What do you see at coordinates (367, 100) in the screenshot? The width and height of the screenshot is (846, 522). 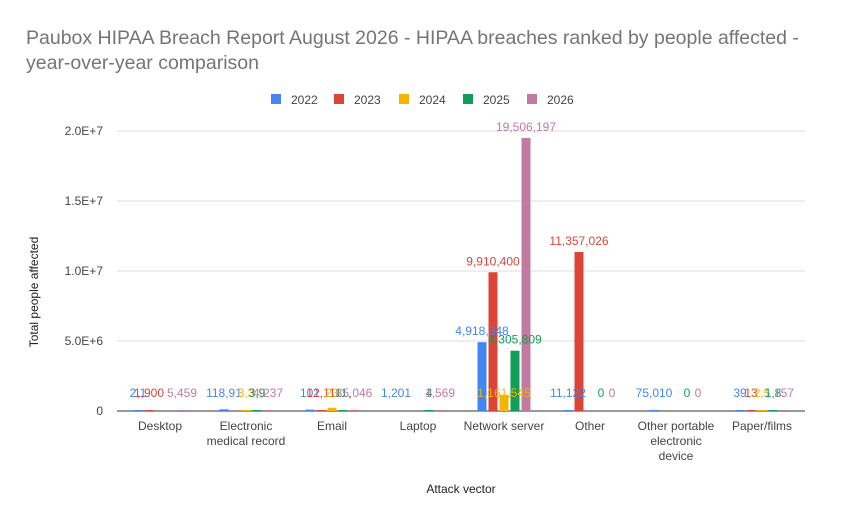 I see `legend-label-2023: 2023` at bounding box center [367, 100].